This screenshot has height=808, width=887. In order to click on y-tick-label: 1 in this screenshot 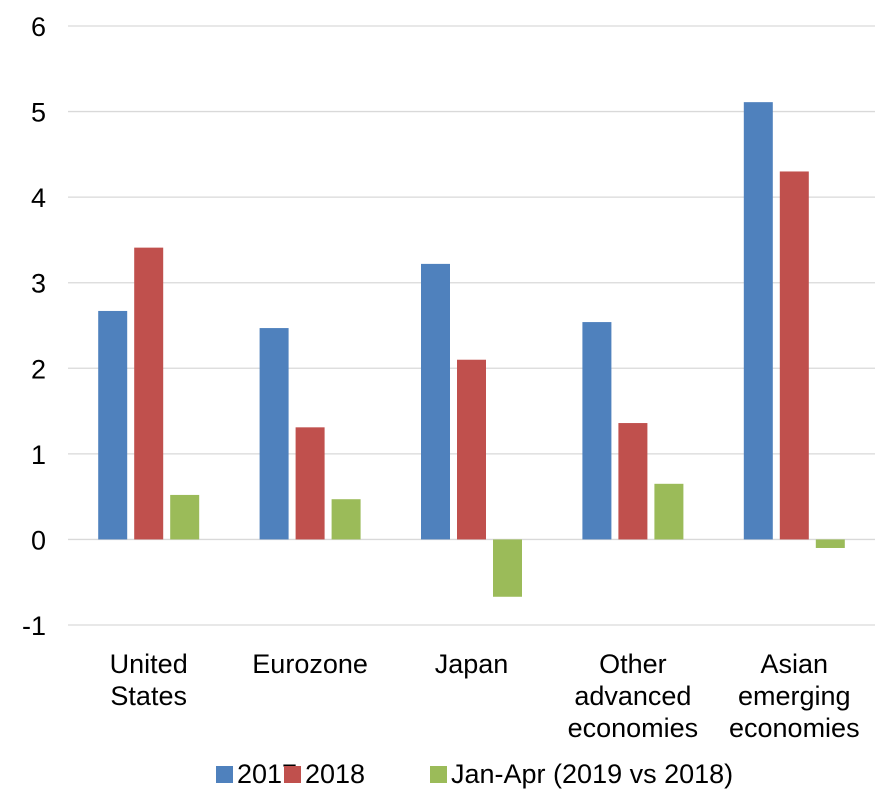, I will do `click(38, 455)`.